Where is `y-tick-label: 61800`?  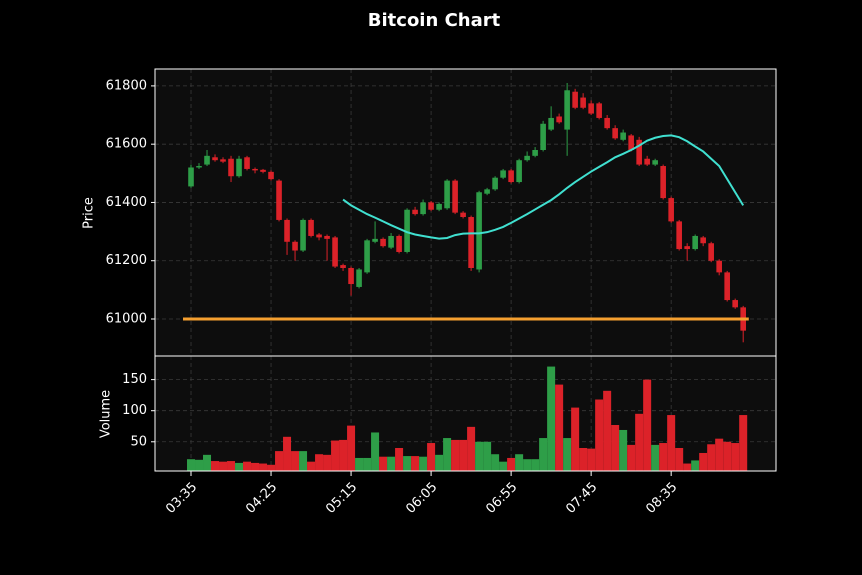 y-tick-label: 61800 is located at coordinates (126, 85).